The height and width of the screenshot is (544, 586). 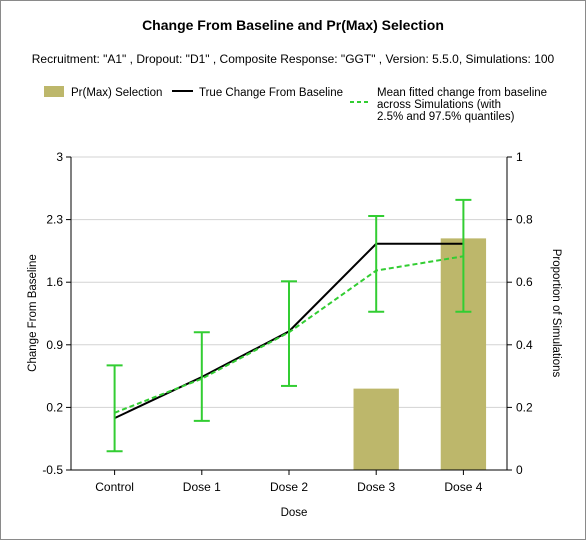 I want to click on x-tick-label: Dose 3, so click(x=376, y=487).